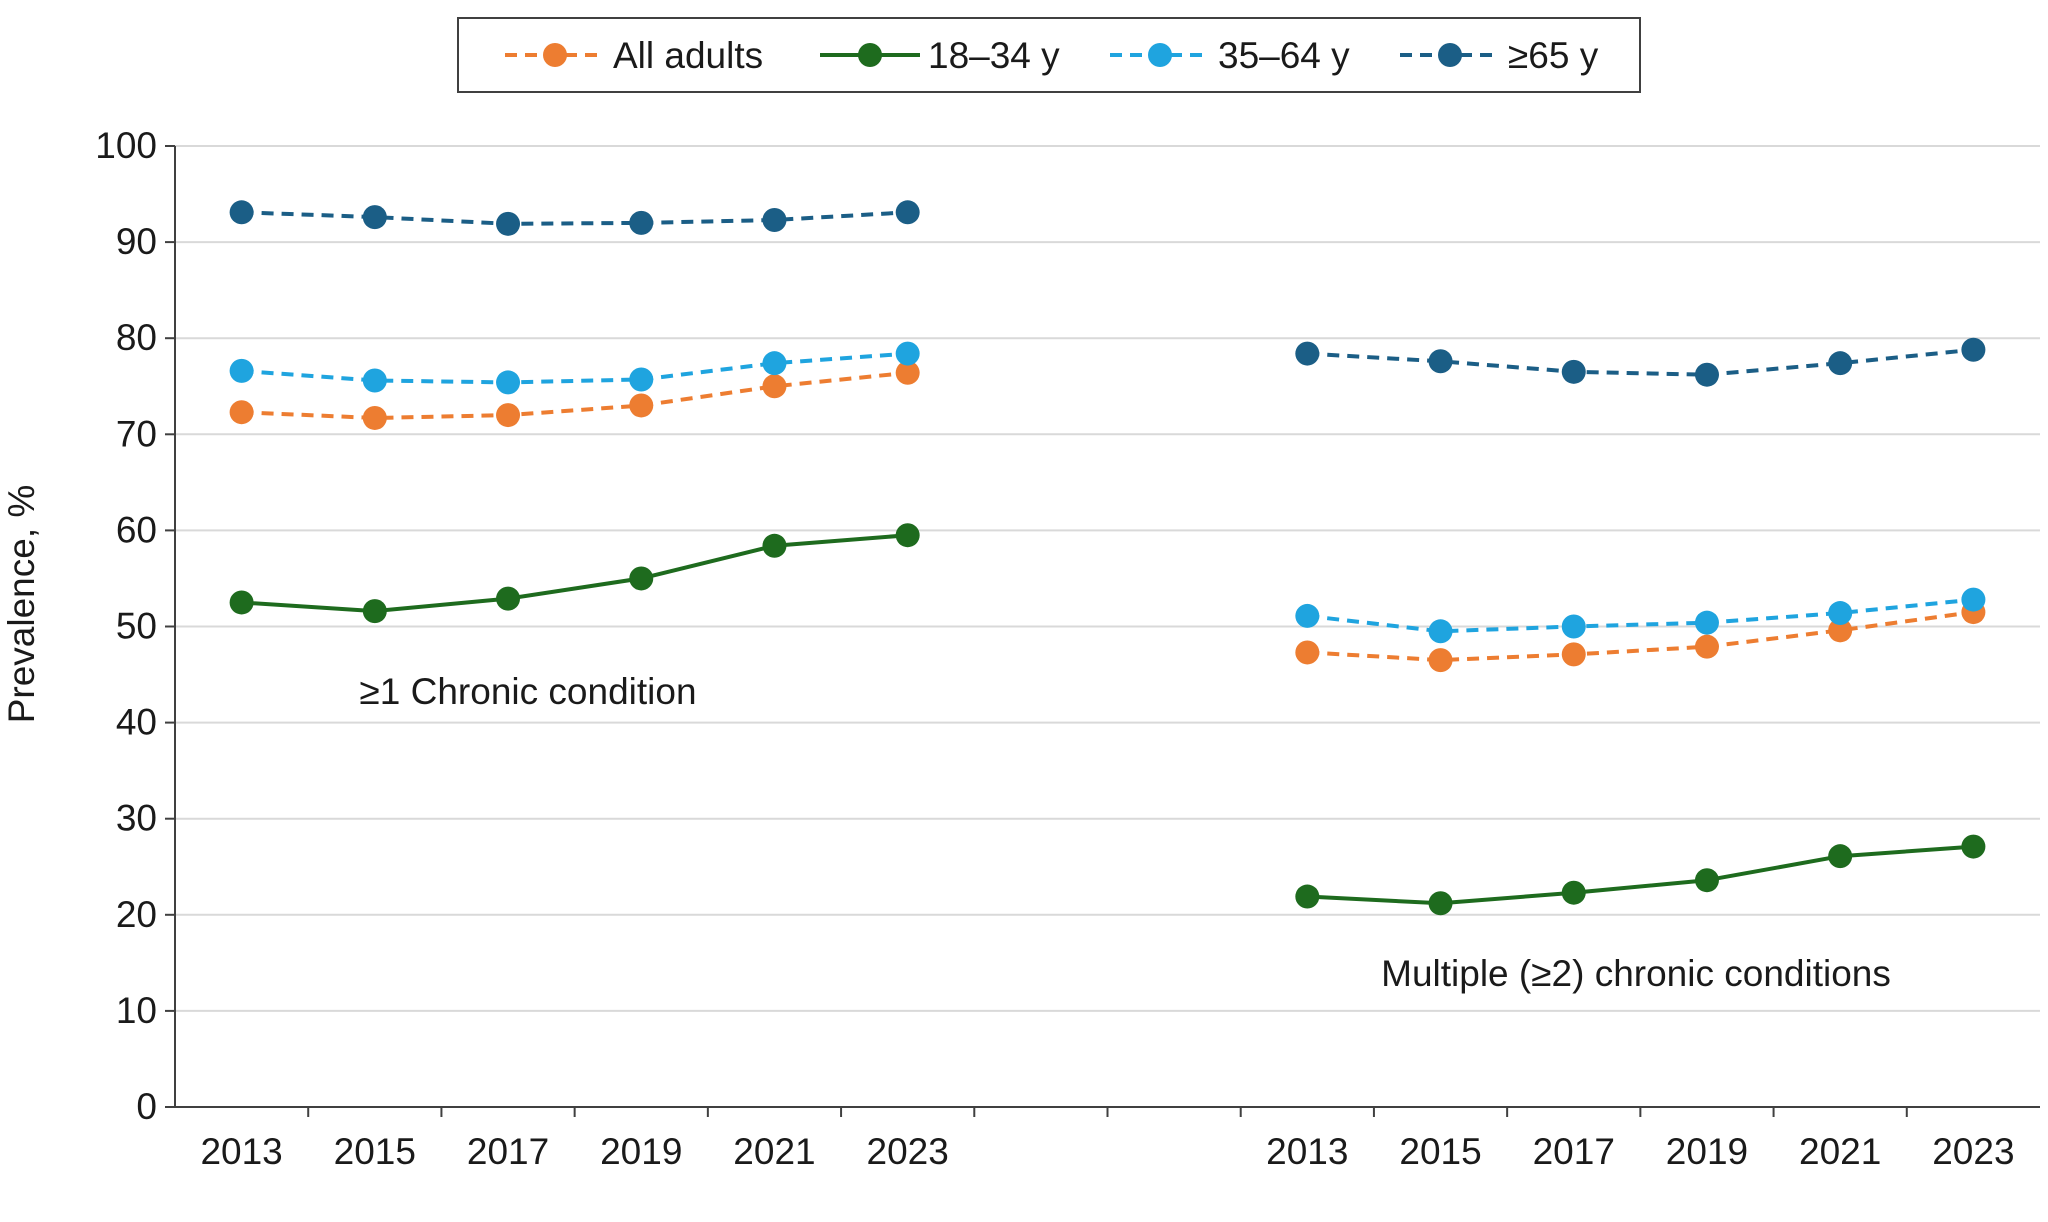  What do you see at coordinates (136, 529) in the screenshot?
I see `y-tick-label: 60` at bounding box center [136, 529].